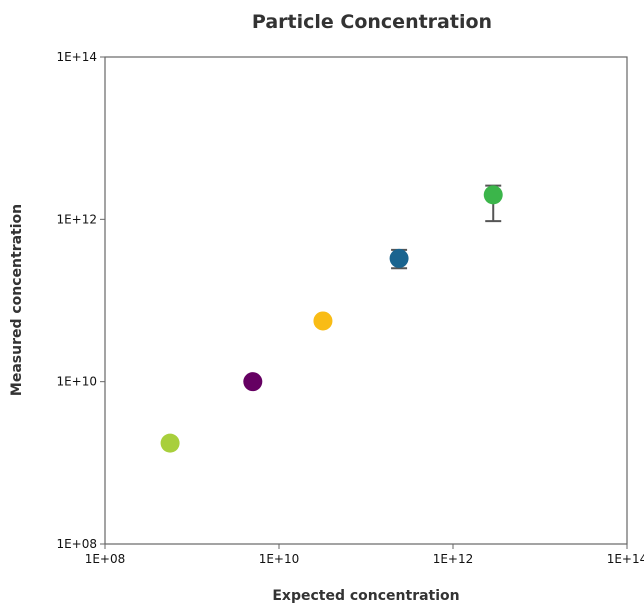  What do you see at coordinates (365, 596) in the screenshot?
I see `x-axis-label: Expected concentration` at bounding box center [365, 596].